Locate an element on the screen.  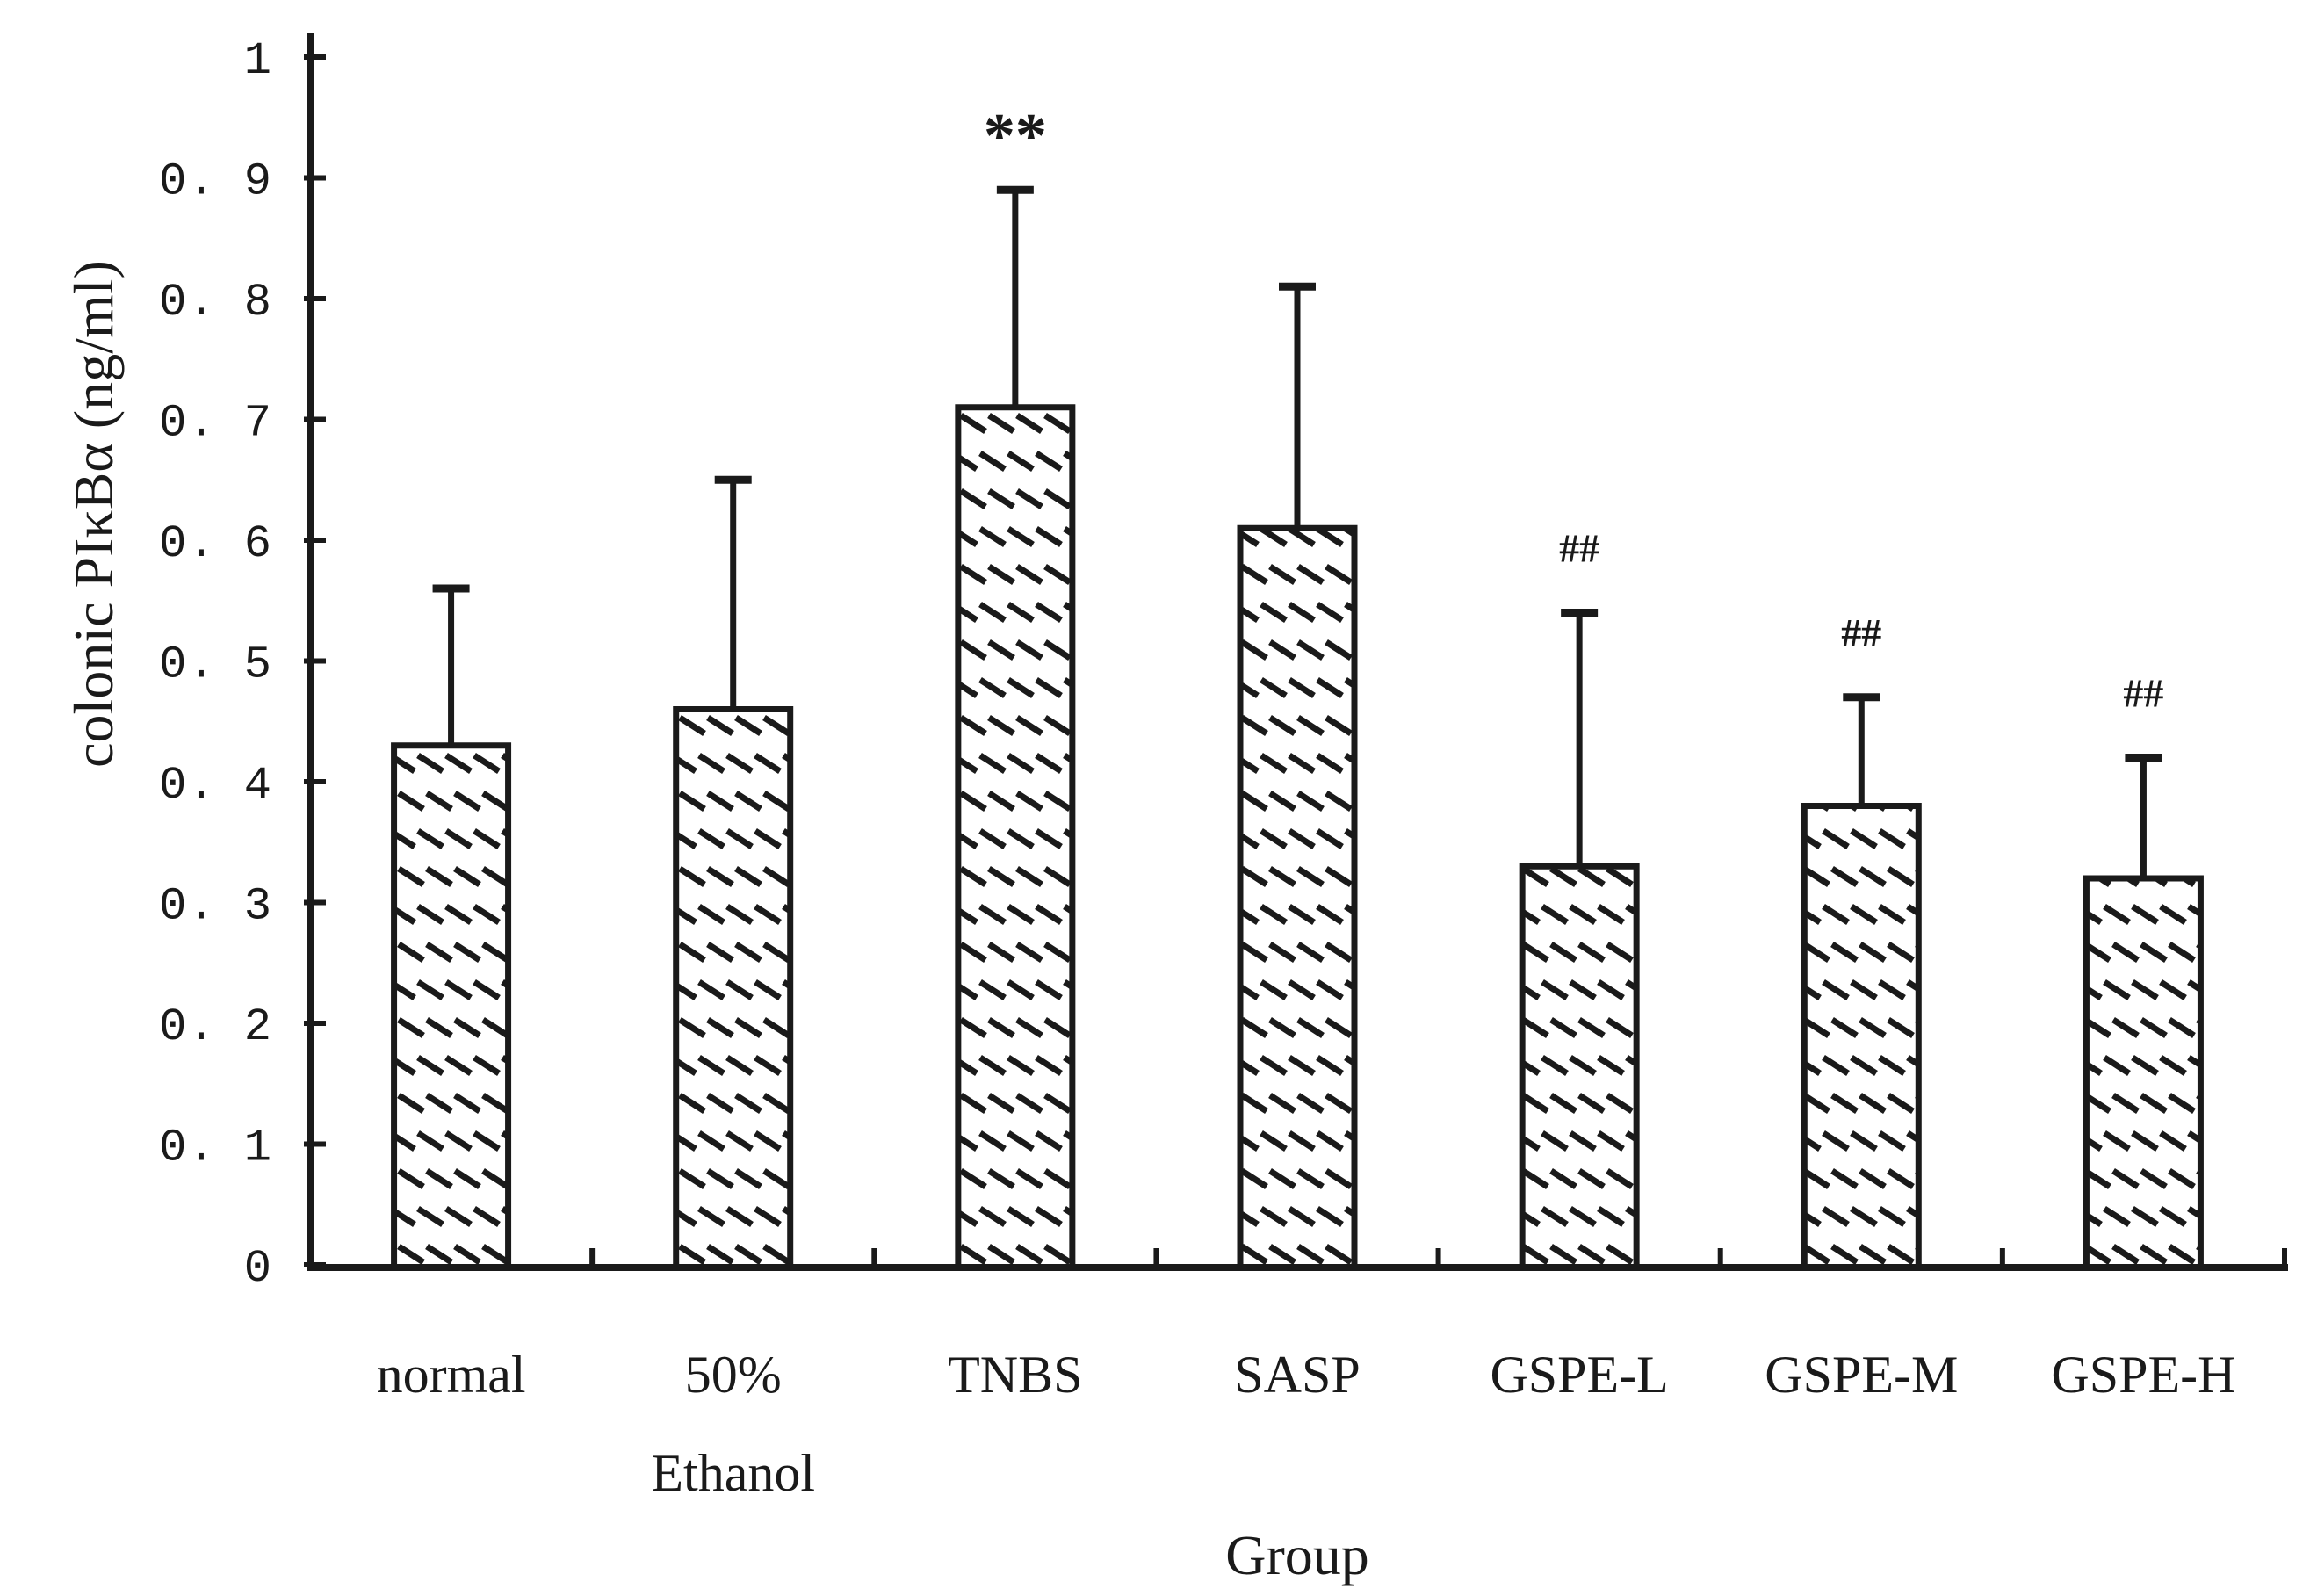
y-tick-label-0-6: 0. 6 is located at coordinates (215, 544).